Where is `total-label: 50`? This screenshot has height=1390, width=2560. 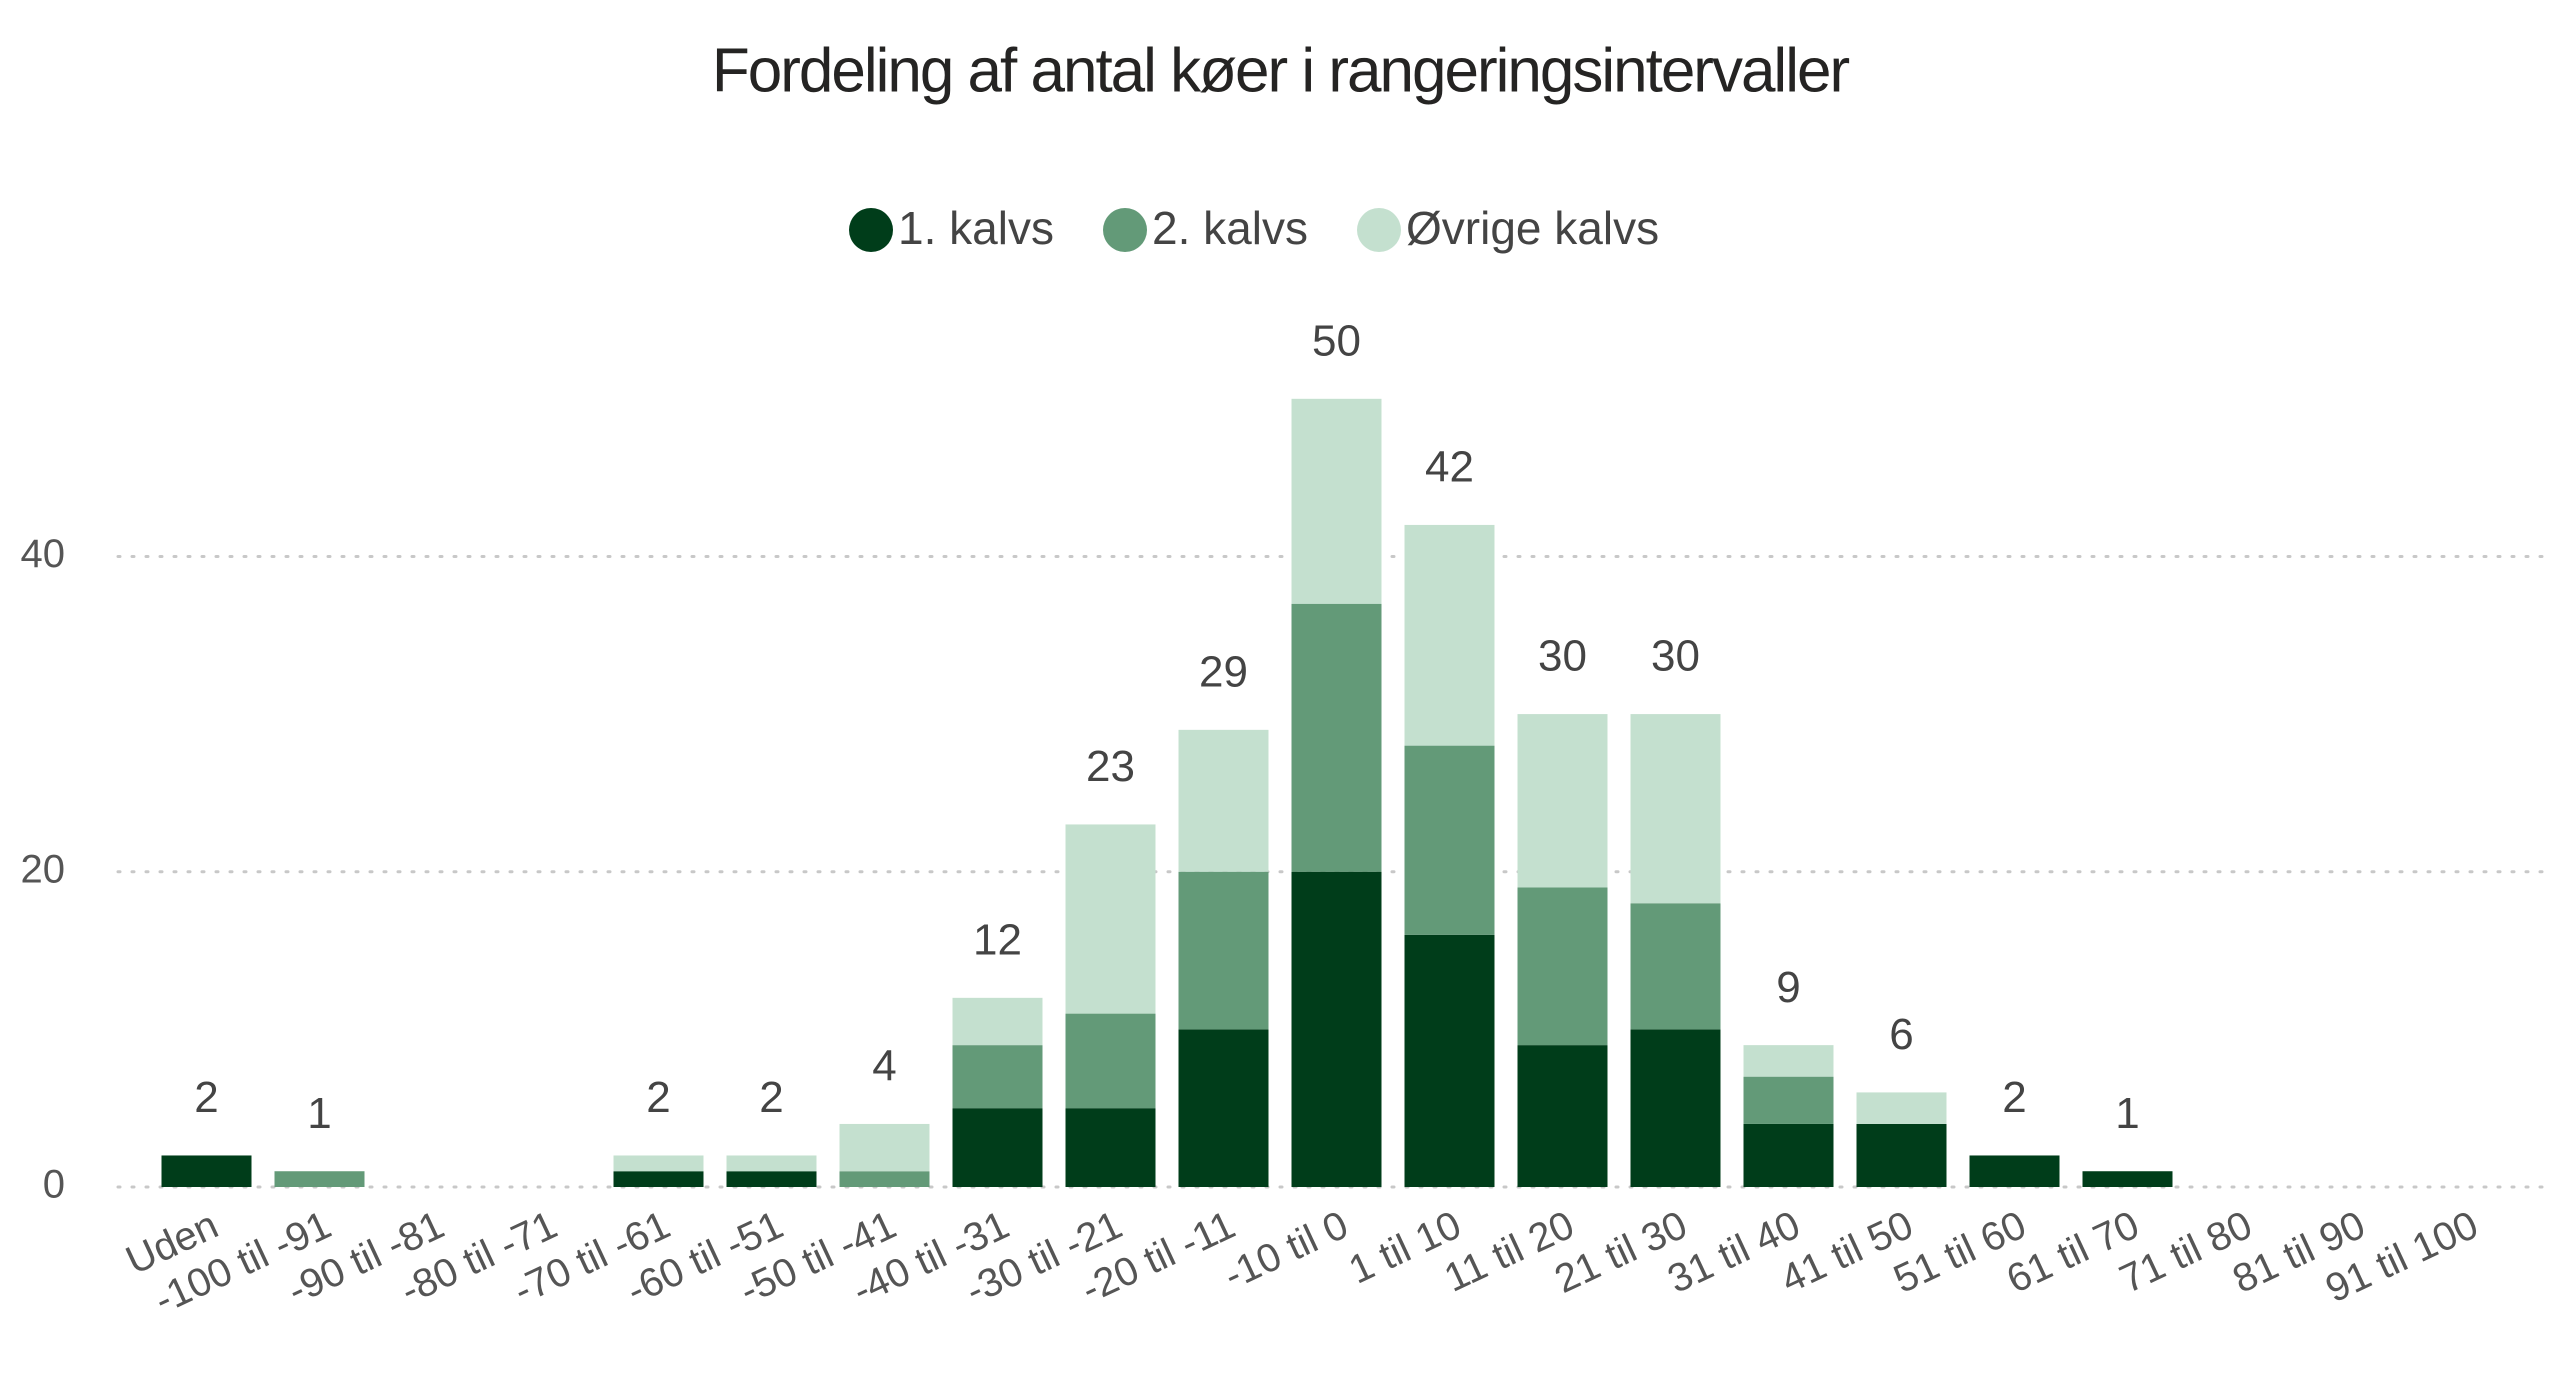
total-label: 50 is located at coordinates (1336, 340).